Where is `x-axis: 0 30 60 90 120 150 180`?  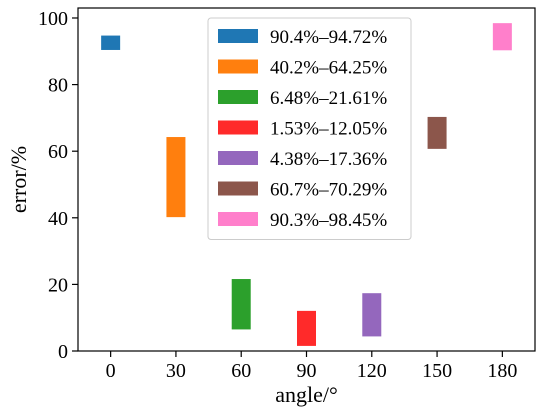
x-axis: 0 30 60 90 120 150 180 is located at coordinates (311, 366).